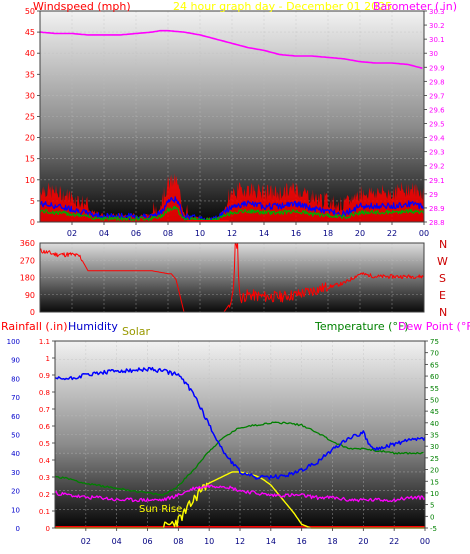 Image resolution: width=470 pixels, height=554 pixels. What do you see at coordinates (30, 295) in the screenshot?
I see `dir-tick-label: 90` at bounding box center [30, 295].